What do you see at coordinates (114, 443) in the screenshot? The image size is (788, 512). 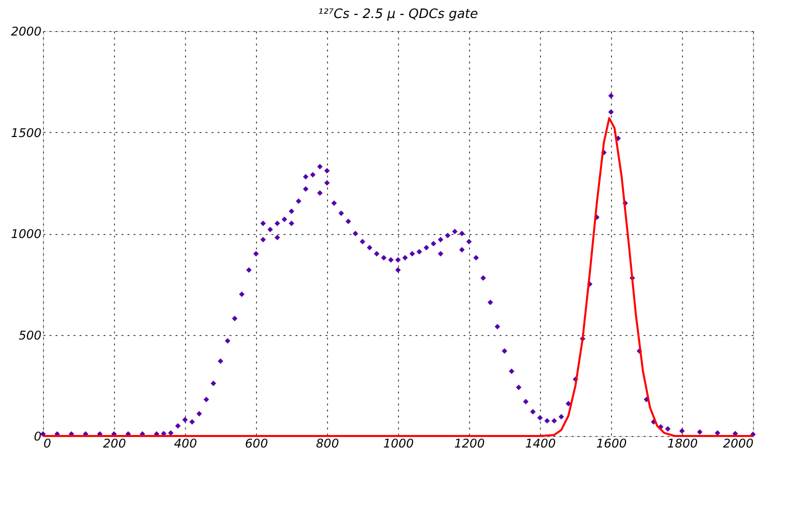 I see `x-tick-label: 200` at bounding box center [114, 443].